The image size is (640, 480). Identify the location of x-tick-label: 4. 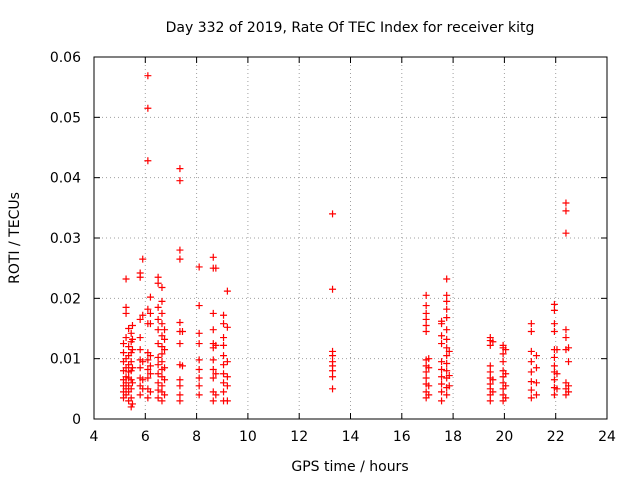
(94, 437).